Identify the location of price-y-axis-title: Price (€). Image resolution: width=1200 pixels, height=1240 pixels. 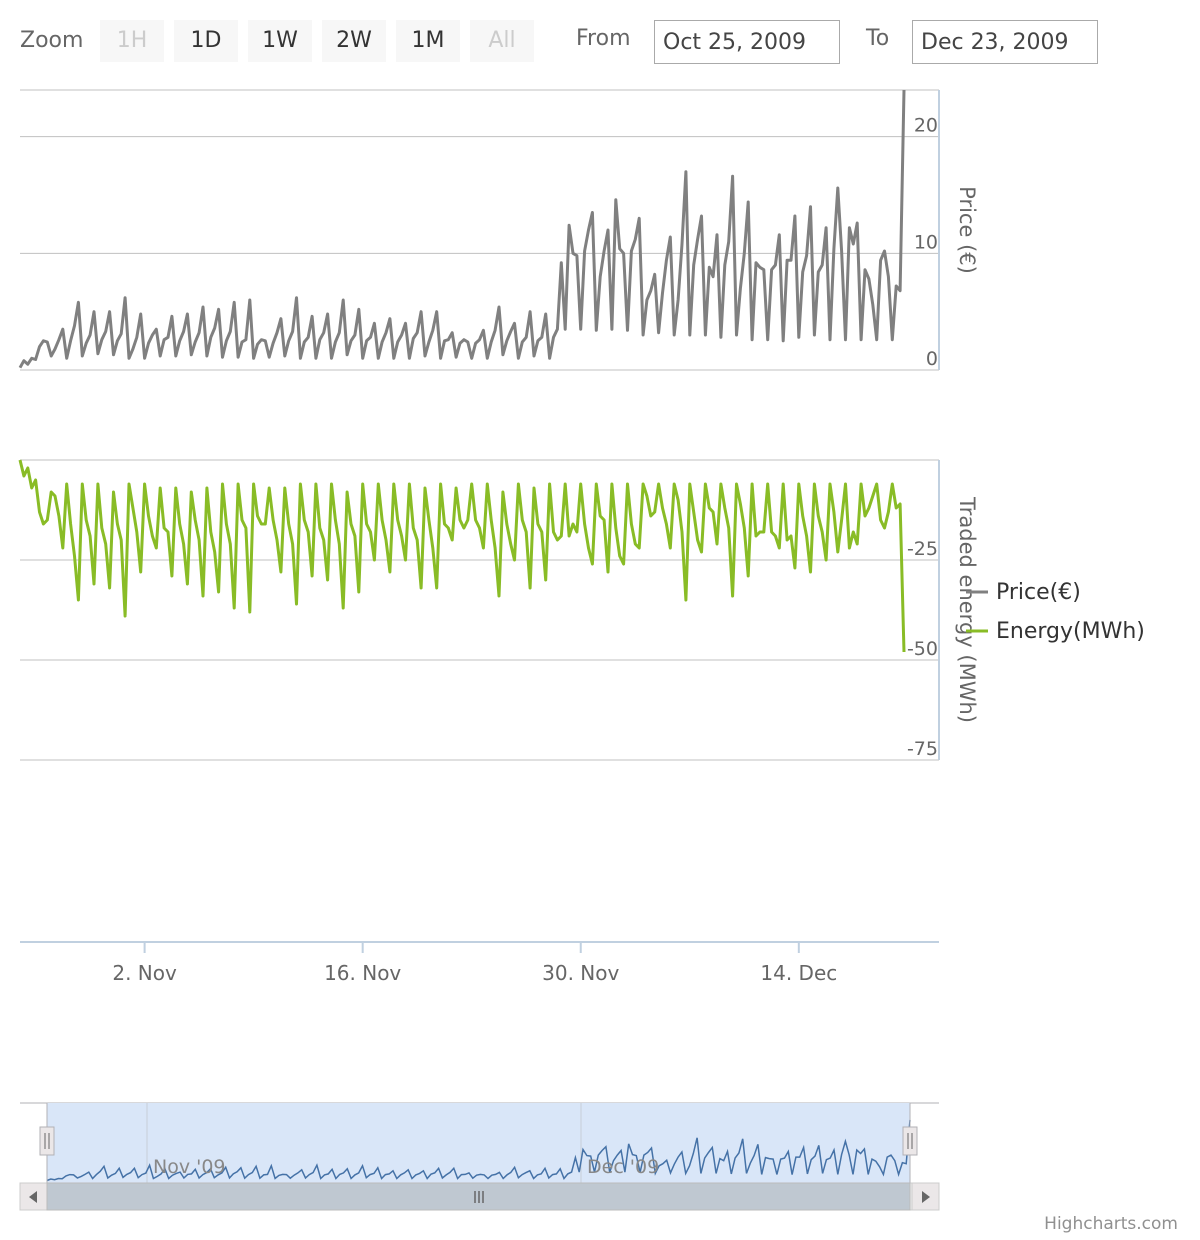
(967, 230).